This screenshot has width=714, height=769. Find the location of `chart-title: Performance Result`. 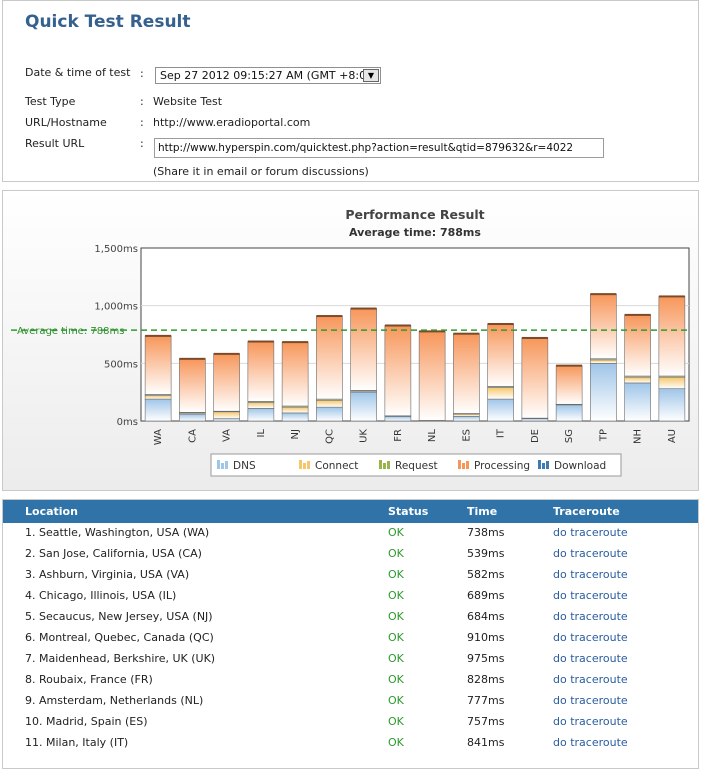

chart-title: Performance Result is located at coordinates (414, 214).